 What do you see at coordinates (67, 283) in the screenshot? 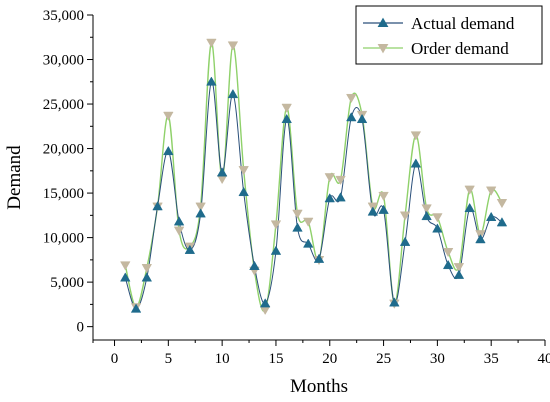
I see `y-tick-label: 5,000` at bounding box center [67, 283].